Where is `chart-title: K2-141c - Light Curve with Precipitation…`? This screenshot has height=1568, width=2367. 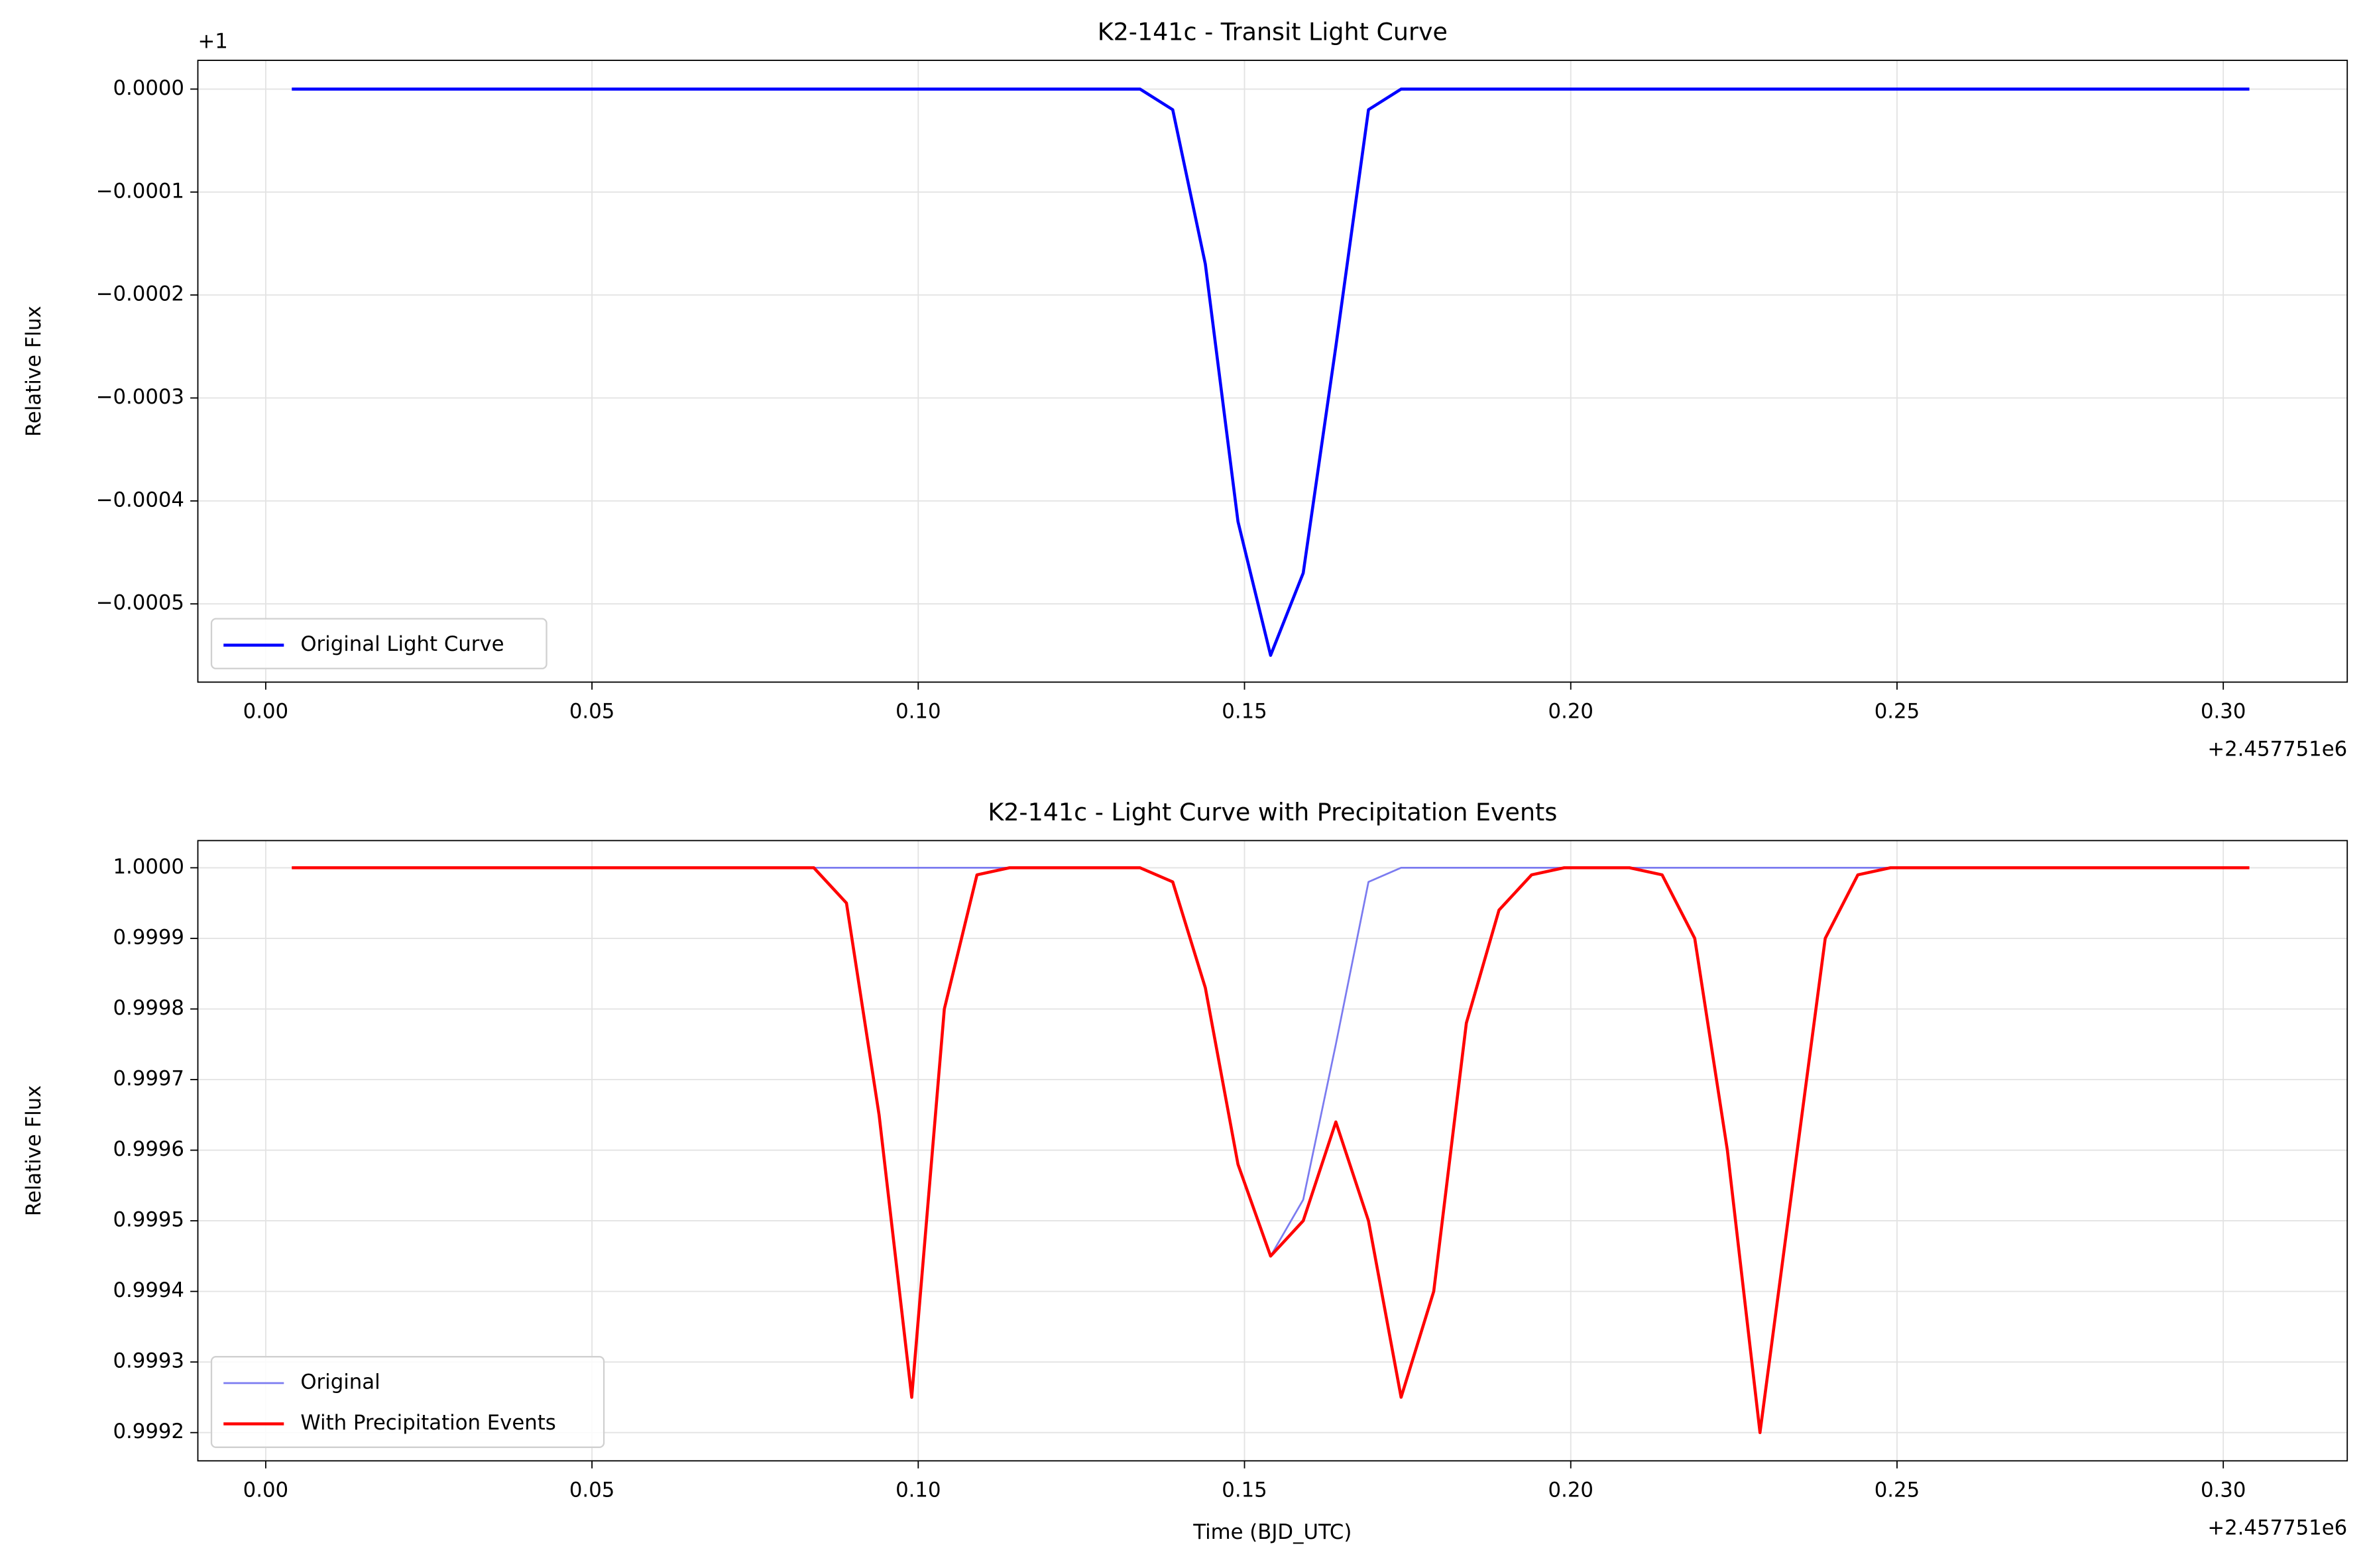 chart-title: K2-141c - Light Curve with Precipitation… is located at coordinates (1272, 812).